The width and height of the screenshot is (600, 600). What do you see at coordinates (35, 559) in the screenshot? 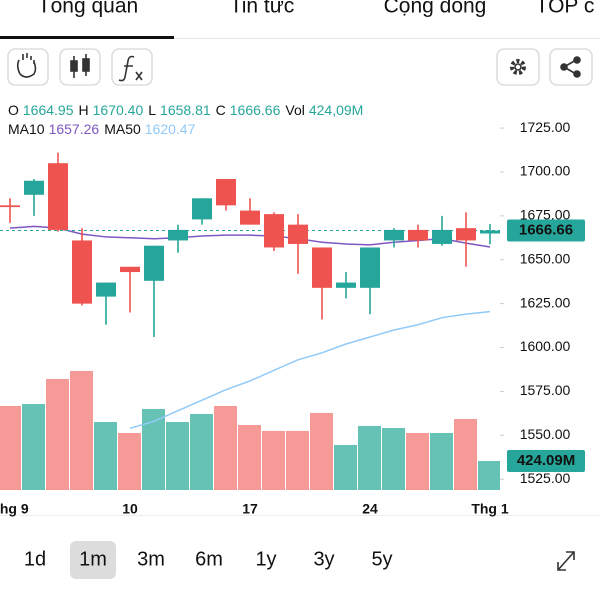
I see `timeframe-button: 1d` at bounding box center [35, 559].